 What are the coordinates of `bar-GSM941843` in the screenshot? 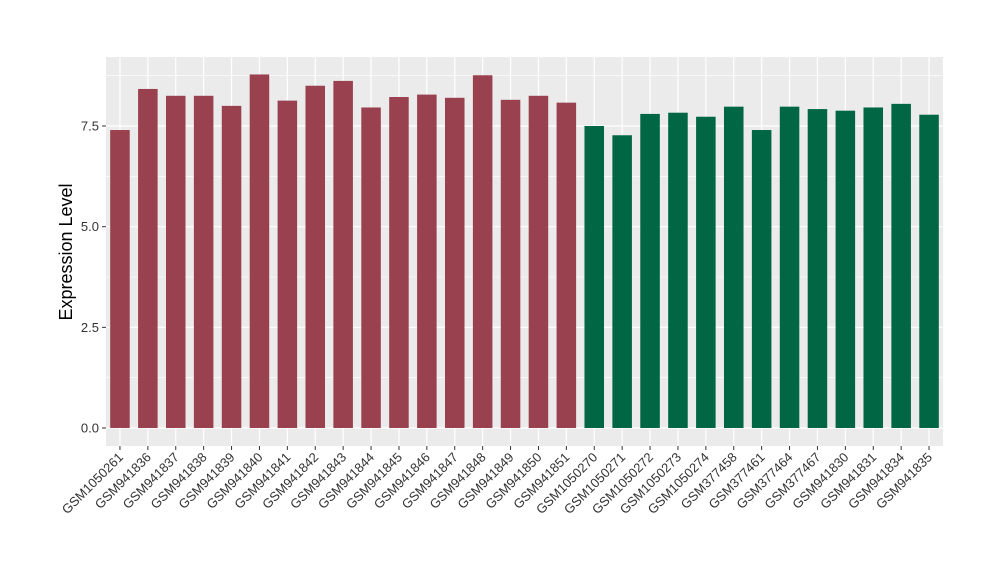 It's located at (343, 254).